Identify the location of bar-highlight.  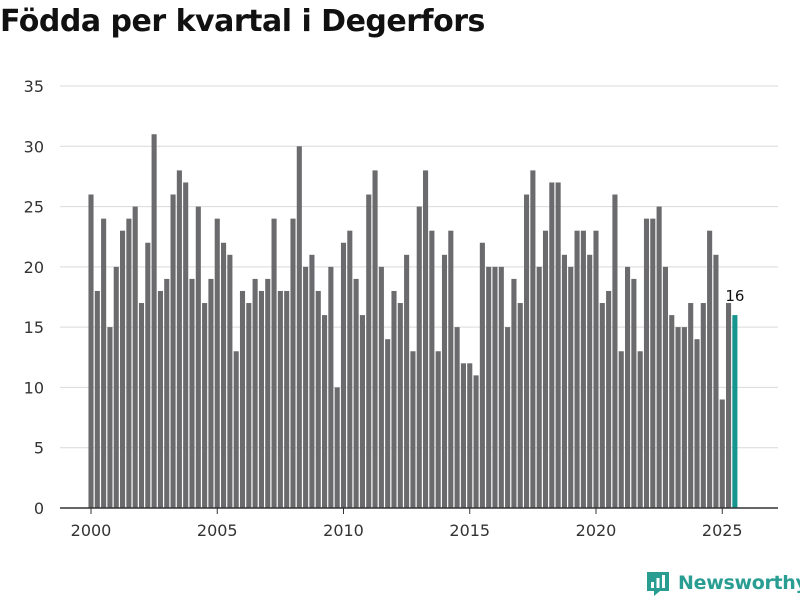
(735, 411).